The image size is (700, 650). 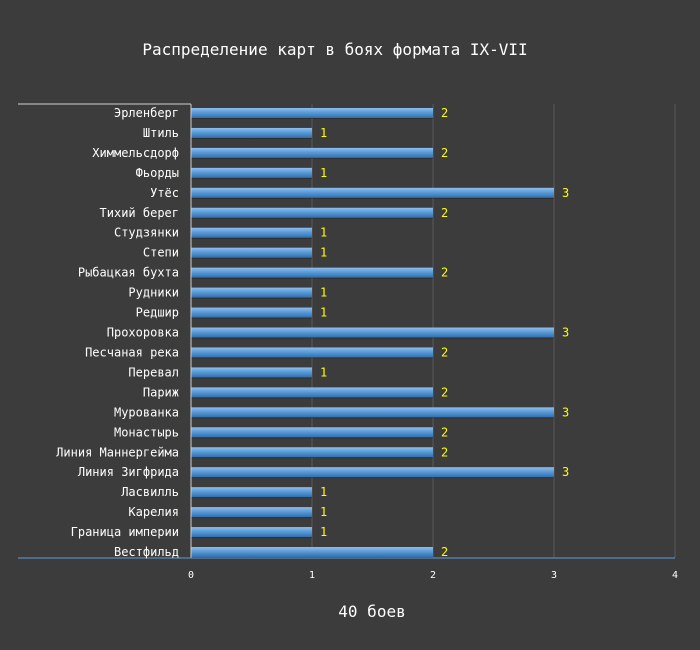 What do you see at coordinates (128, 273) in the screenshot?
I see `category-label: Рыбацкая бухта` at bounding box center [128, 273].